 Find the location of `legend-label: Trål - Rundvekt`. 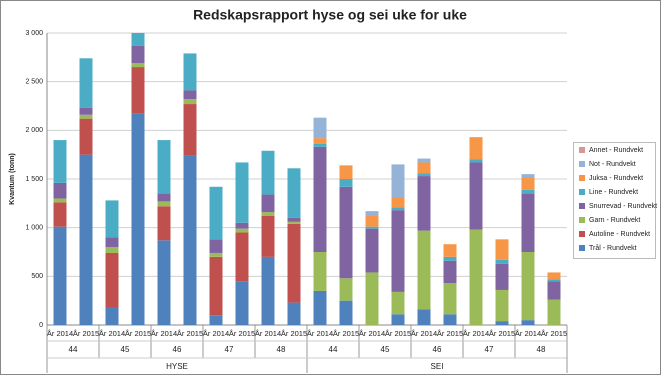

legend-label: Trål - Rundvekt is located at coordinates (613, 248).